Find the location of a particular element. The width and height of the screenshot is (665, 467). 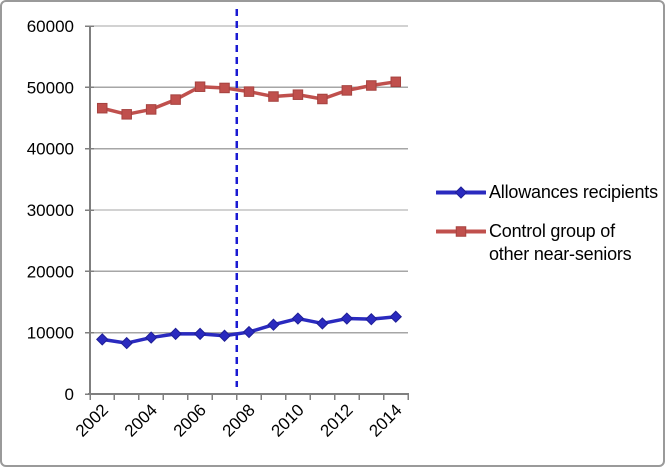

legend-item-allowances-recipients: Allowances recipients is located at coordinates (547, 192).